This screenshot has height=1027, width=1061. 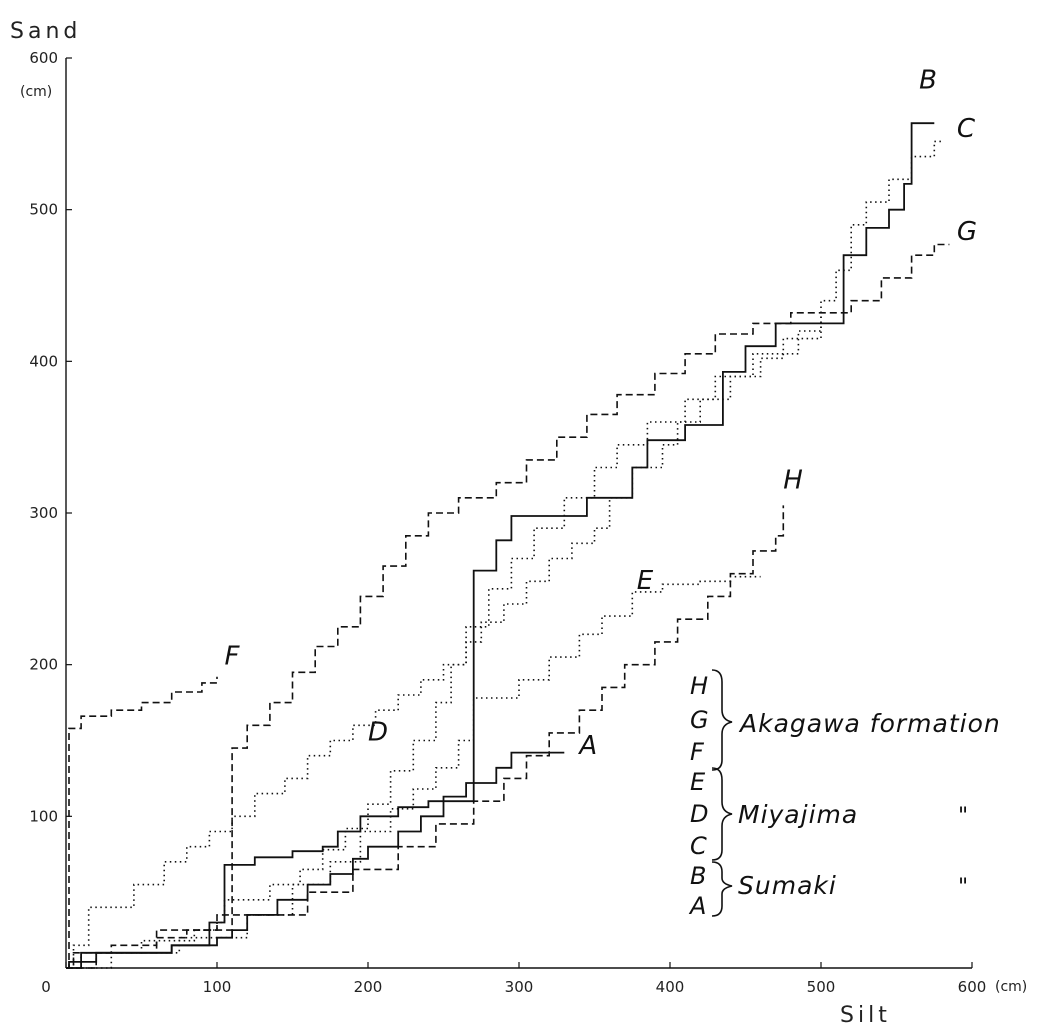 What do you see at coordinates (1011, 987) in the screenshot?
I see `x-axis-unit: (cm)` at bounding box center [1011, 987].